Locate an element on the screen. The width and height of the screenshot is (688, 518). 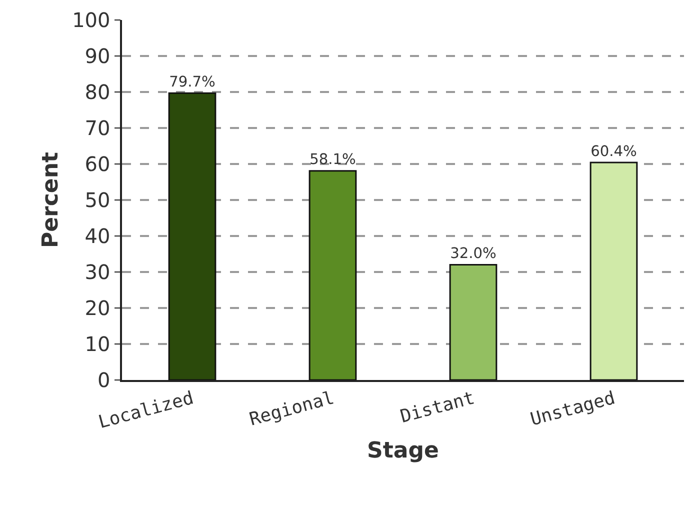
y-tick-label: 30 is located at coordinates (97, 272).